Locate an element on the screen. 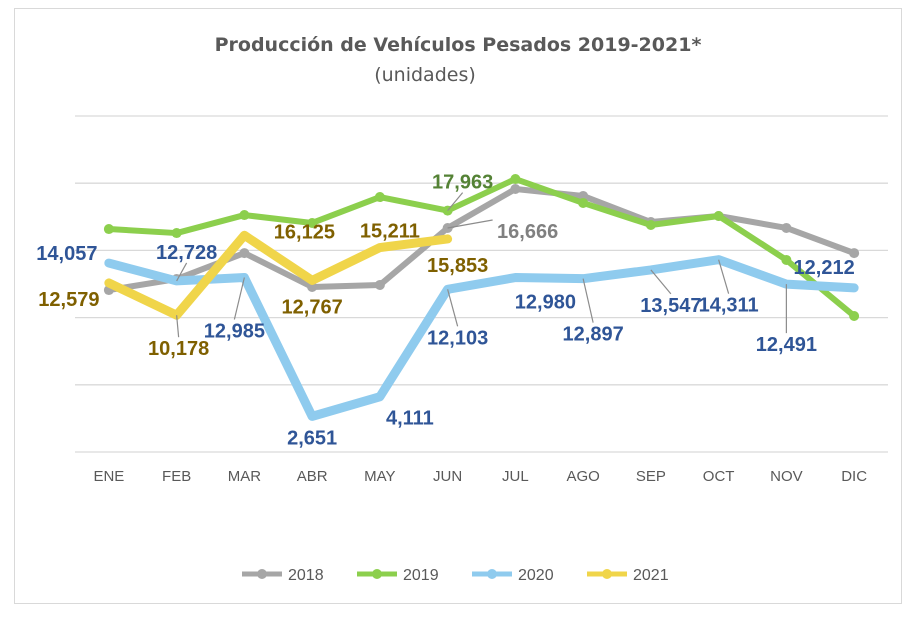 This screenshot has height=619, width=916. x-tick-label: DIC is located at coordinates (854, 476).